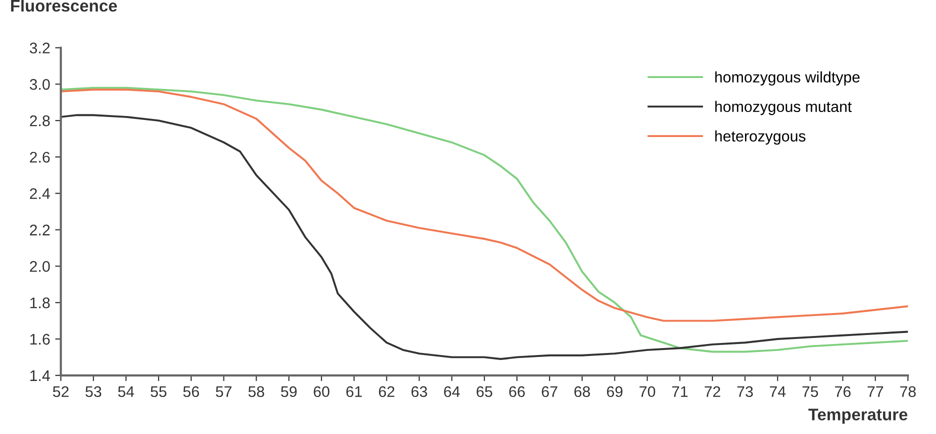 The image size is (936, 434). I want to click on y-tick-label: 2.6, so click(40, 157).